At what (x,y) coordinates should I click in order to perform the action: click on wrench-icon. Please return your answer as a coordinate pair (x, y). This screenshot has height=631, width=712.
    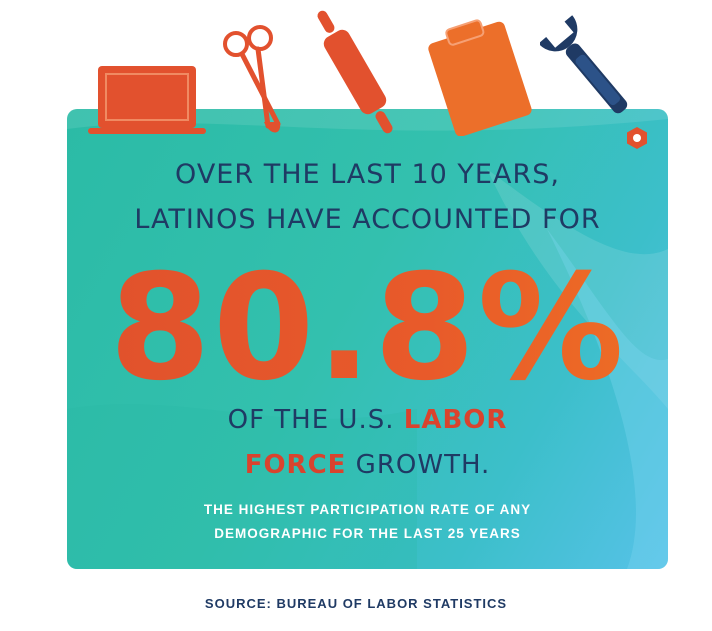
    Looking at the image, I should click on (584, 64).